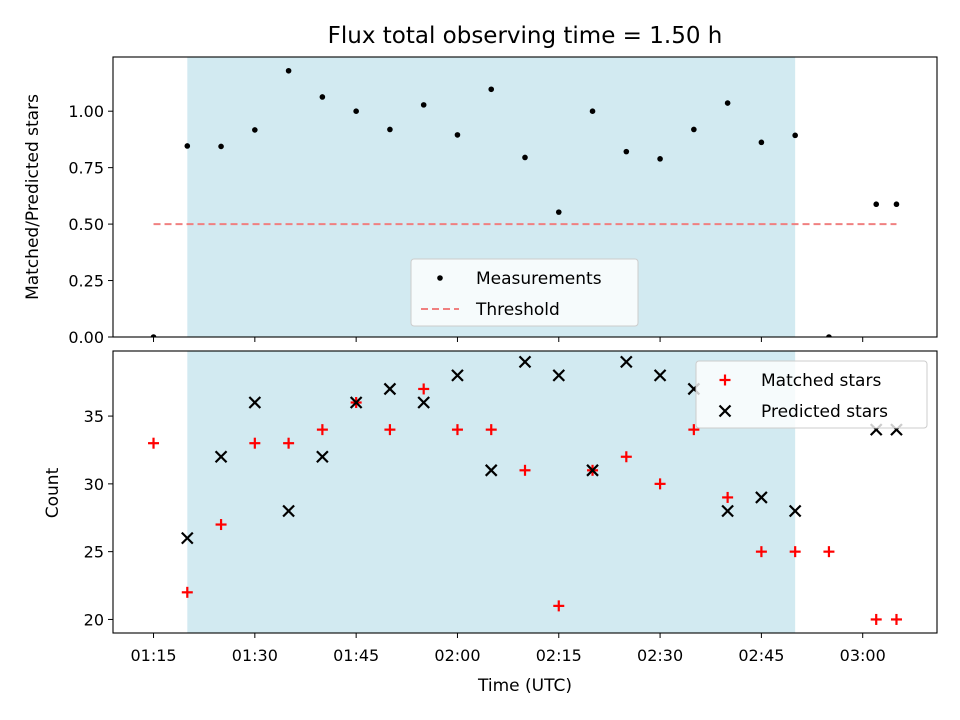  Describe the element at coordinates (356, 655) in the screenshot. I see `x-tick-label-2: 01:45` at that location.